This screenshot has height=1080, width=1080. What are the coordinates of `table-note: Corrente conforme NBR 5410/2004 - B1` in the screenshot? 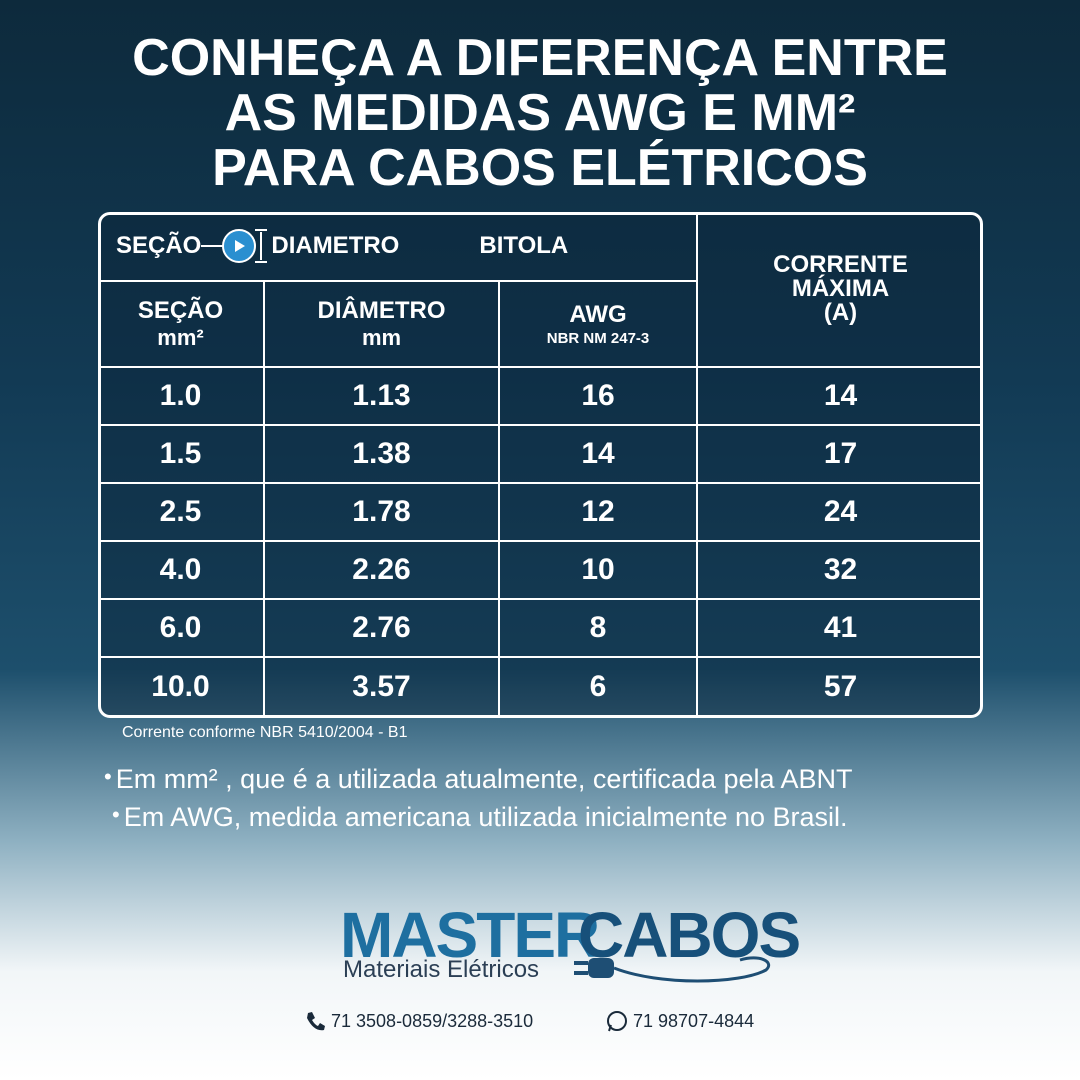 It's located at (265, 732).